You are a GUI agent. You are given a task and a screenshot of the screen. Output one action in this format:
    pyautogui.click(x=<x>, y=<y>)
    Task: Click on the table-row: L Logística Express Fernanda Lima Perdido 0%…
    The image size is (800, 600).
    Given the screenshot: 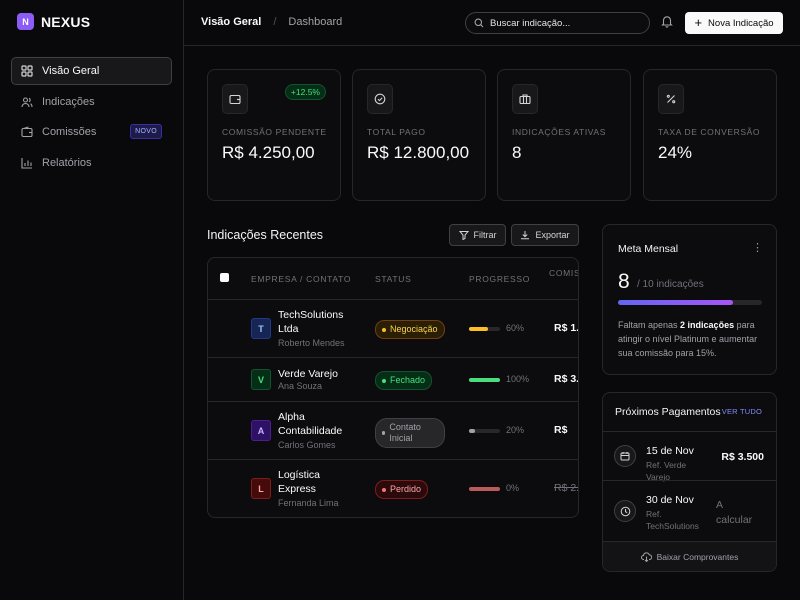 What is the action you would take?
    pyautogui.click(x=393, y=488)
    